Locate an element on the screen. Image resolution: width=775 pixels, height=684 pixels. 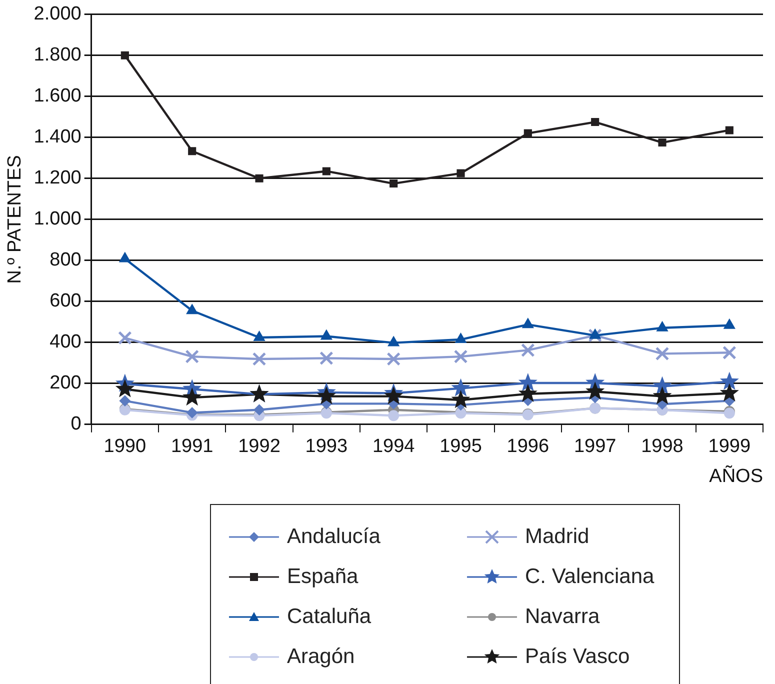
y-tick-label: 800 is located at coordinates (66, 260).